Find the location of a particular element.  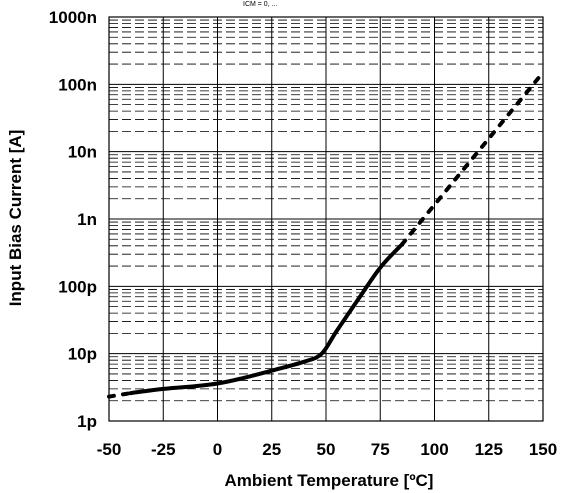

y-tick-label: 10n is located at coordinates (82, 152).